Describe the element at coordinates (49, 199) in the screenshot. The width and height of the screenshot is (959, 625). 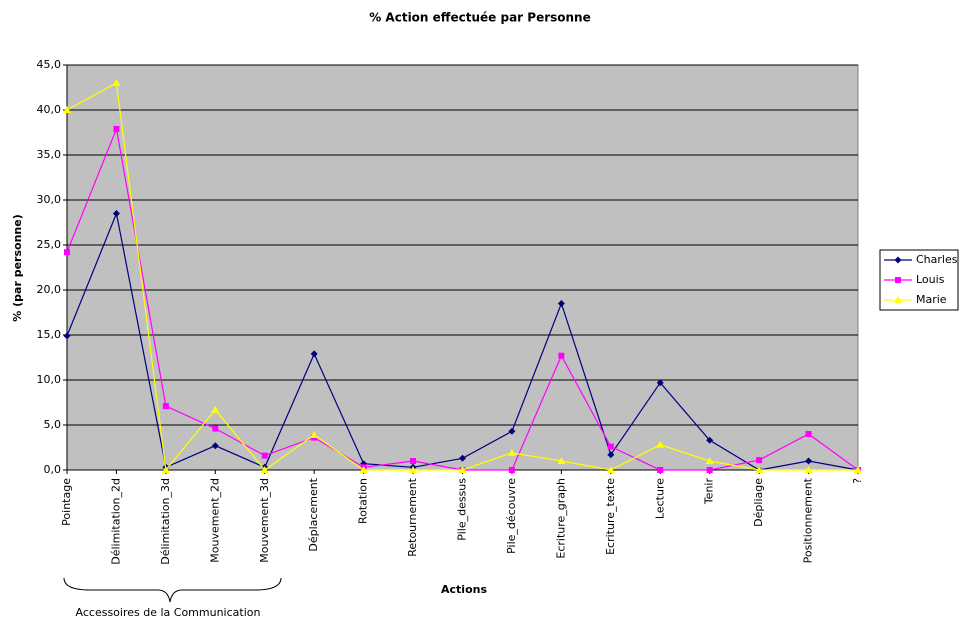
I see `y-tick-label: 30,0` at that location.